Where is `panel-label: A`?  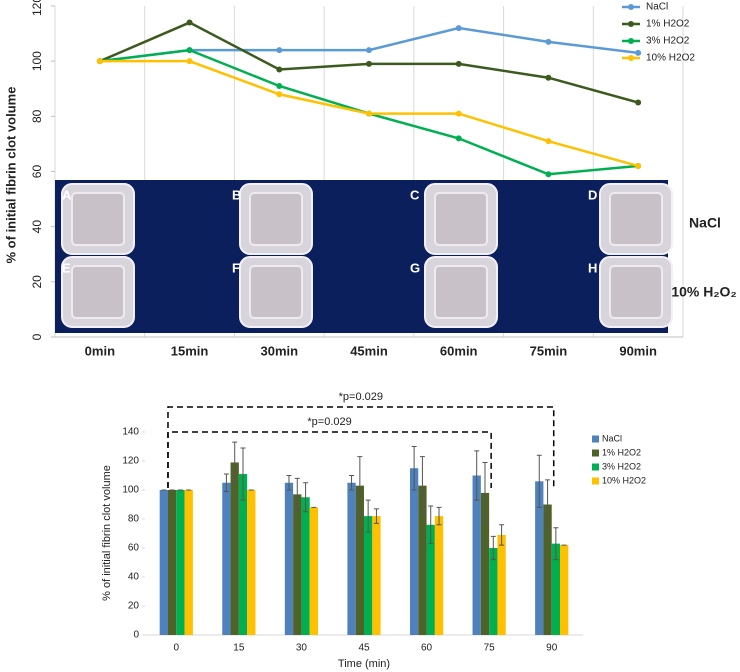
panel-label: A is located at coordinates (67, 194).